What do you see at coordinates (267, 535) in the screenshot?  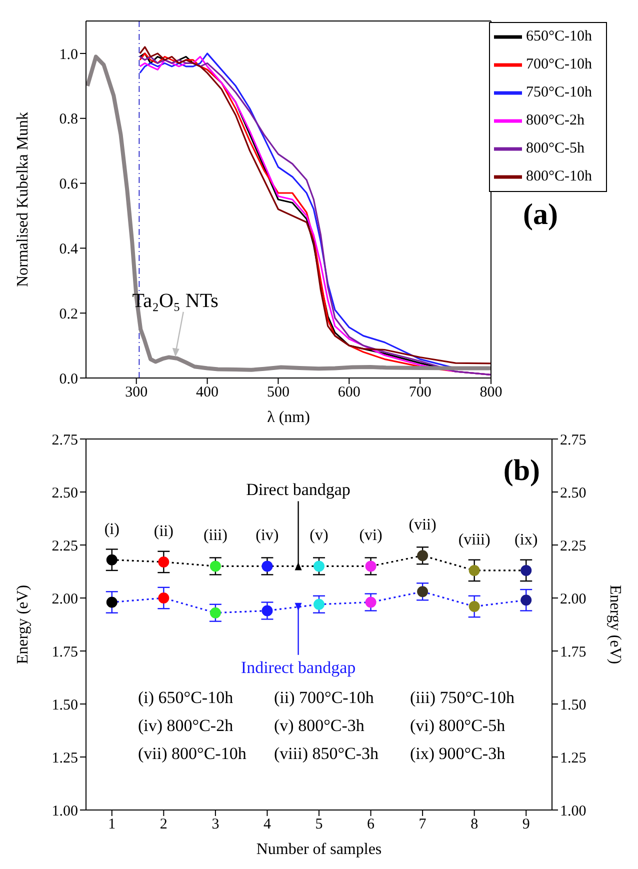 I see `annotation: (iv)` at bounding box center [267, 535].